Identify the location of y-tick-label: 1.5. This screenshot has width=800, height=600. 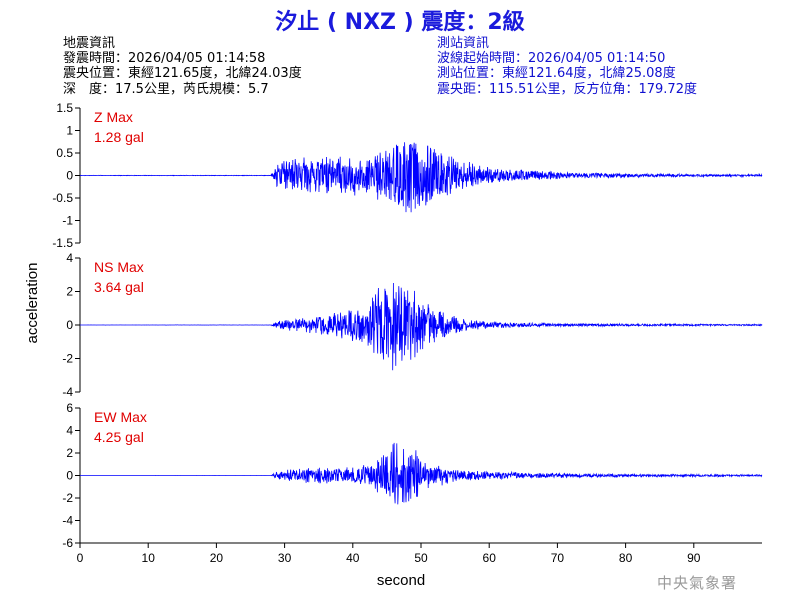
(64, 108).